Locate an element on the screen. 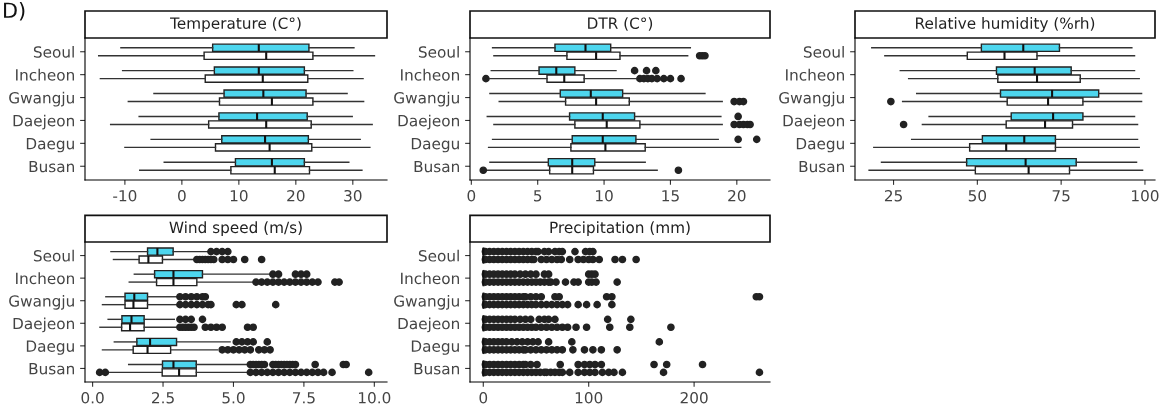  x-tick-label: -10 is located at coordinates (125, 195).